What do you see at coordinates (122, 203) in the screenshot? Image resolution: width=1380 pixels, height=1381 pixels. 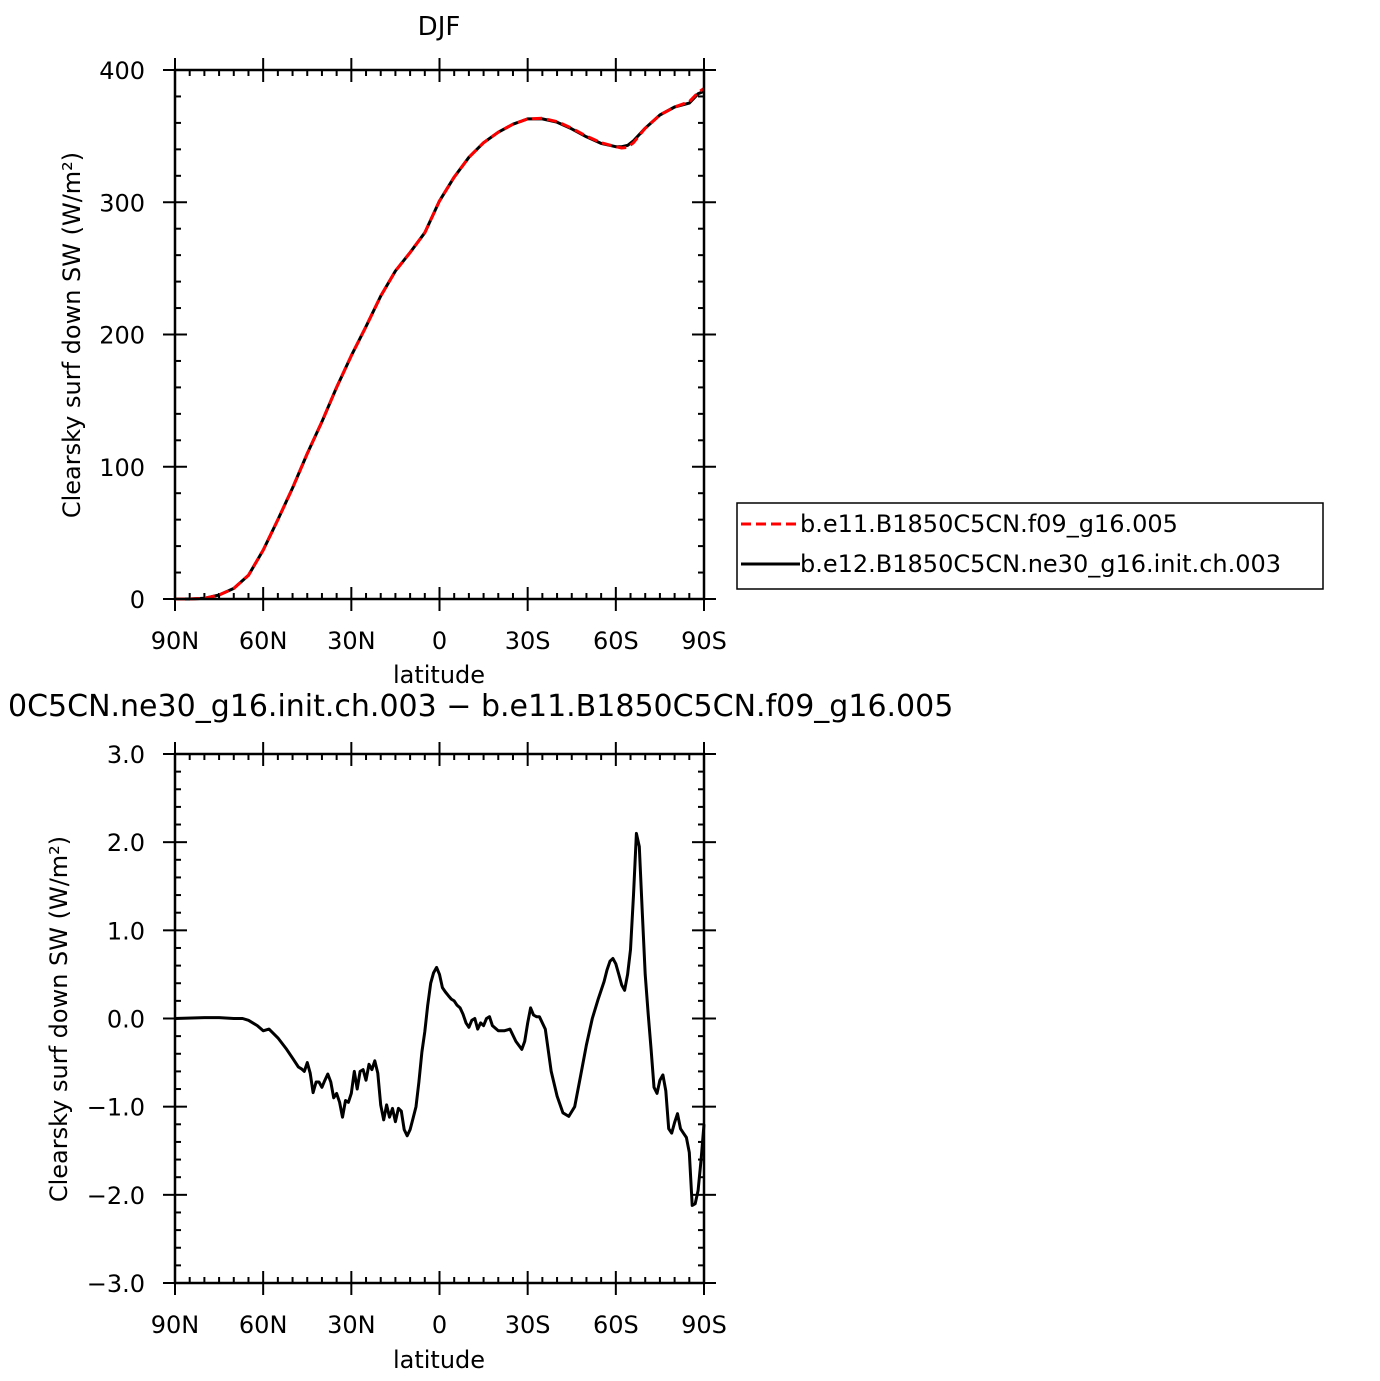 I see `y-tick-label: 300` at bounding box center [122, 203].